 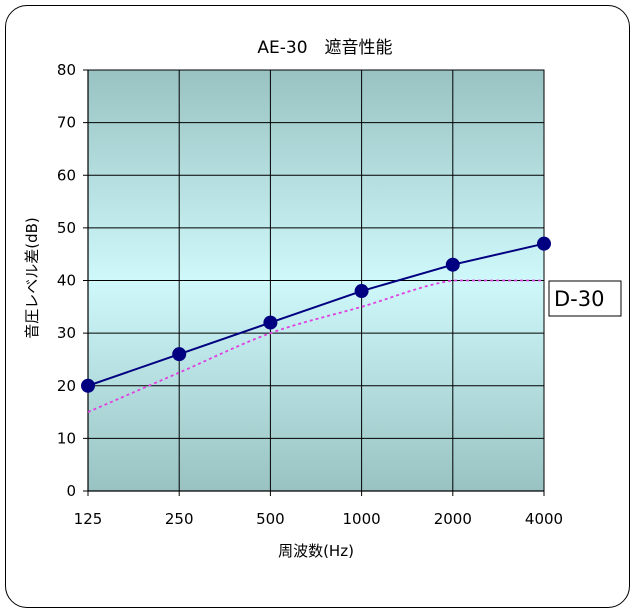 I want to click on y-tick-label: 70, so click(x=66, y=123).